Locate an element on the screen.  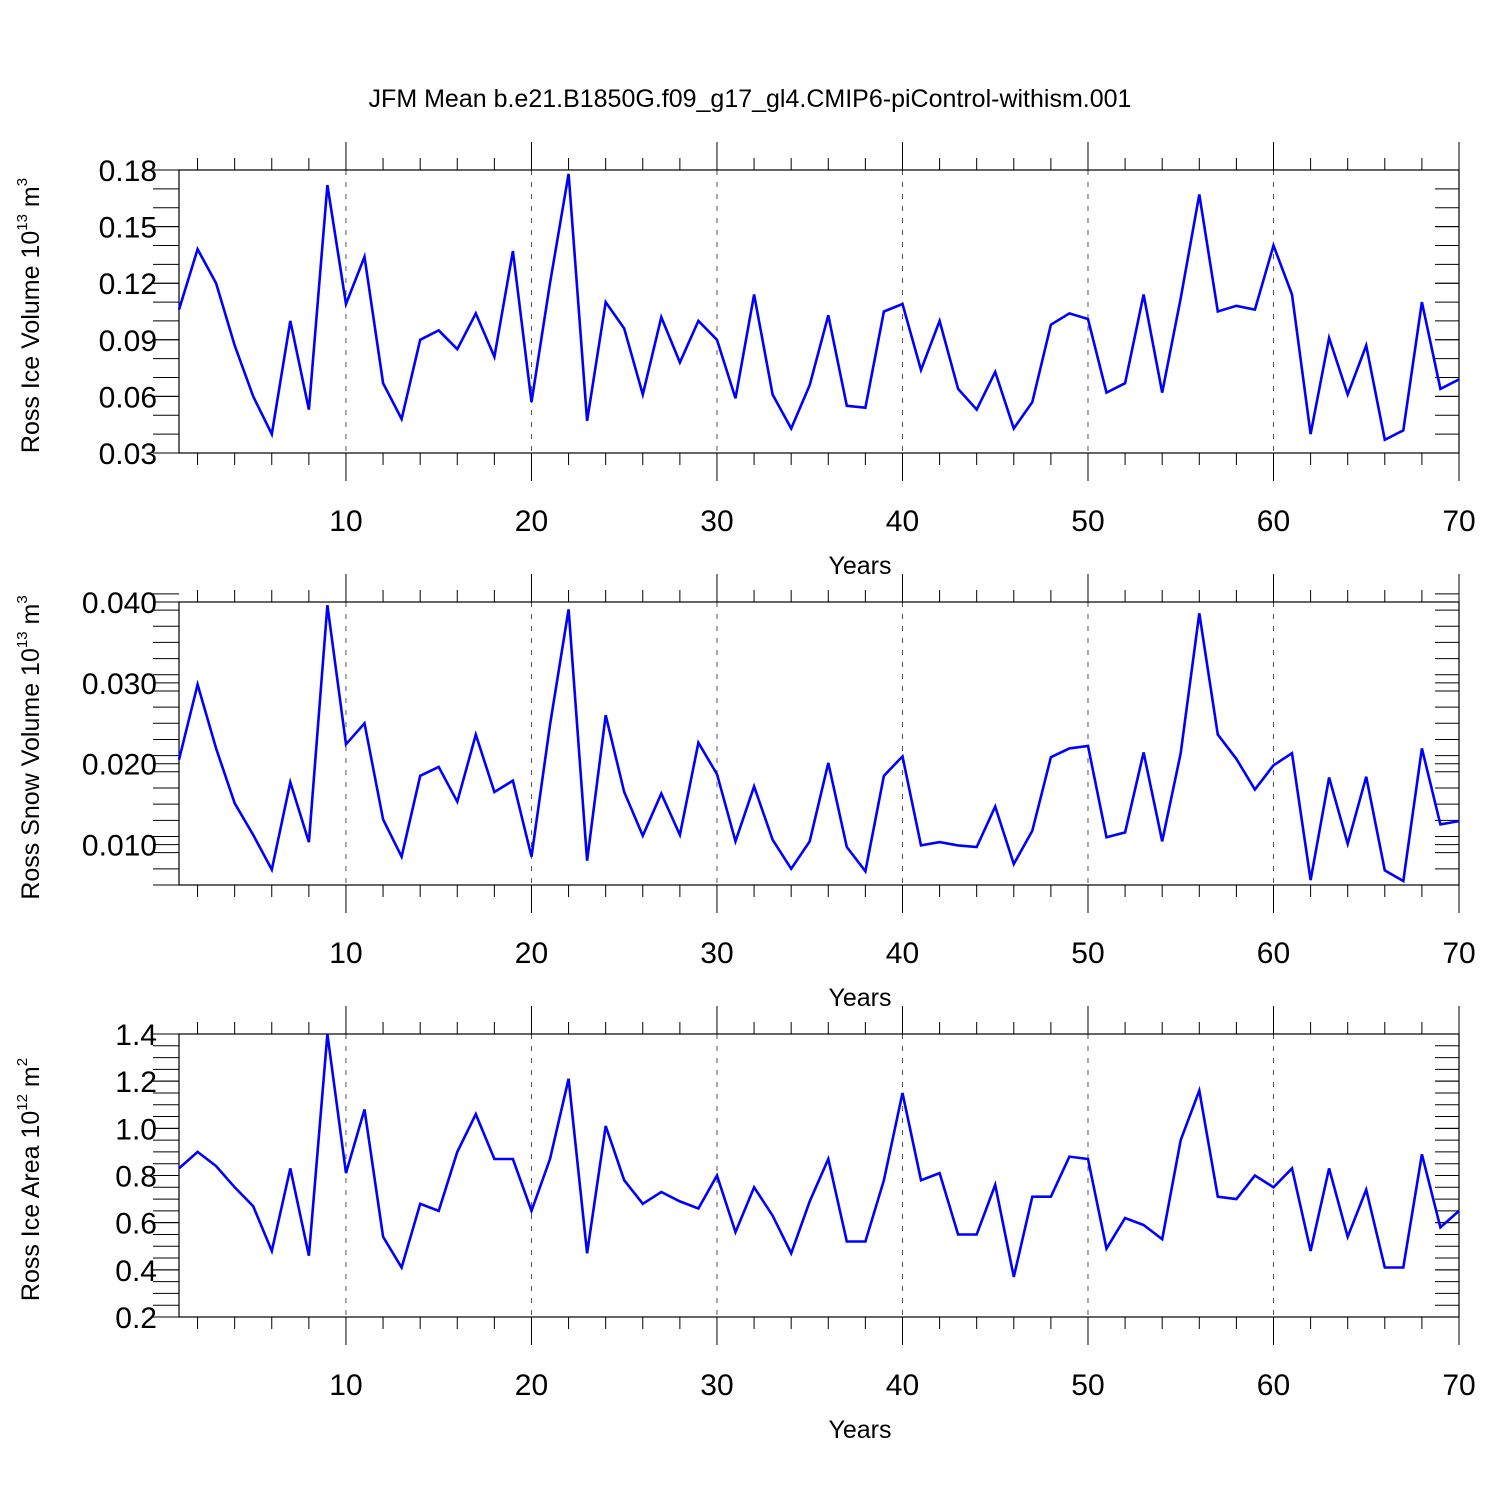
y-tick-label: 0.6 is located at coordinates (136, 1224).